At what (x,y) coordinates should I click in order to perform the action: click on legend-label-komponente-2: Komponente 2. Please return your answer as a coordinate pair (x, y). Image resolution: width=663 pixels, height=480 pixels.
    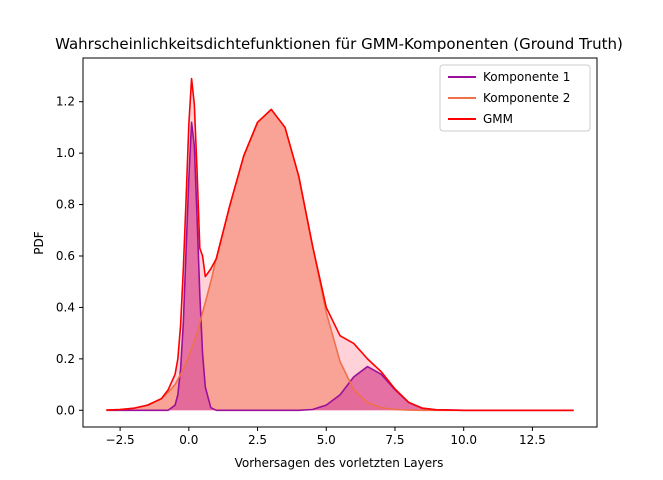
    Looking at the image, I should click on (526, 98).